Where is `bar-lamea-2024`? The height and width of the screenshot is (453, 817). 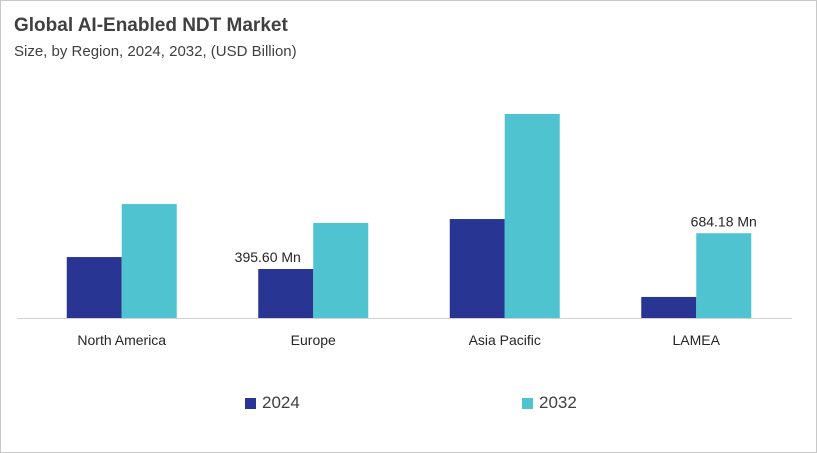 bar-lamea-2024 is located at coordinates (669, 307).